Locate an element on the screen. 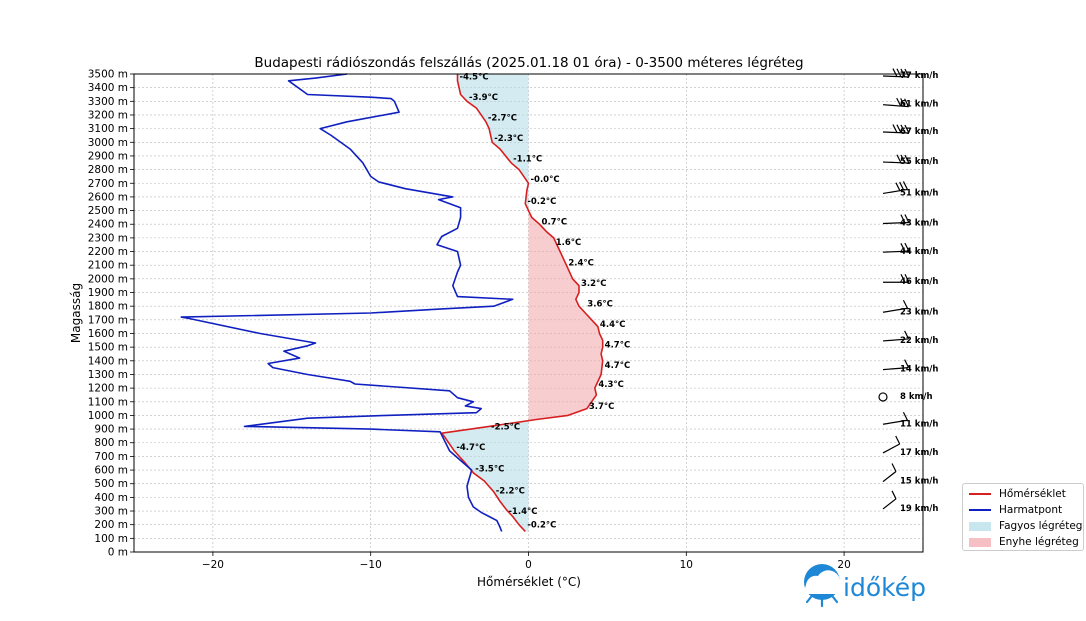  wind-speed-label: 19 km/h is located at coordinates (919, 509).